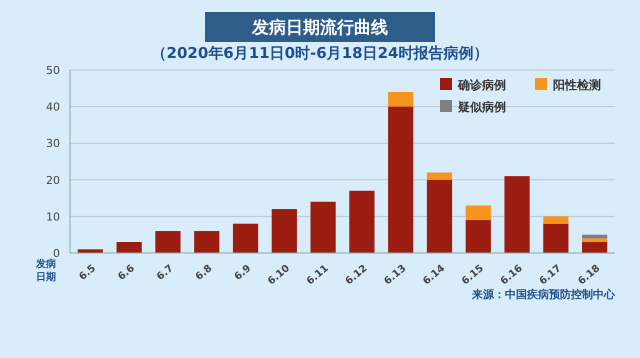  I want to click on legend-label: 阳性检测, so click(577, 85).